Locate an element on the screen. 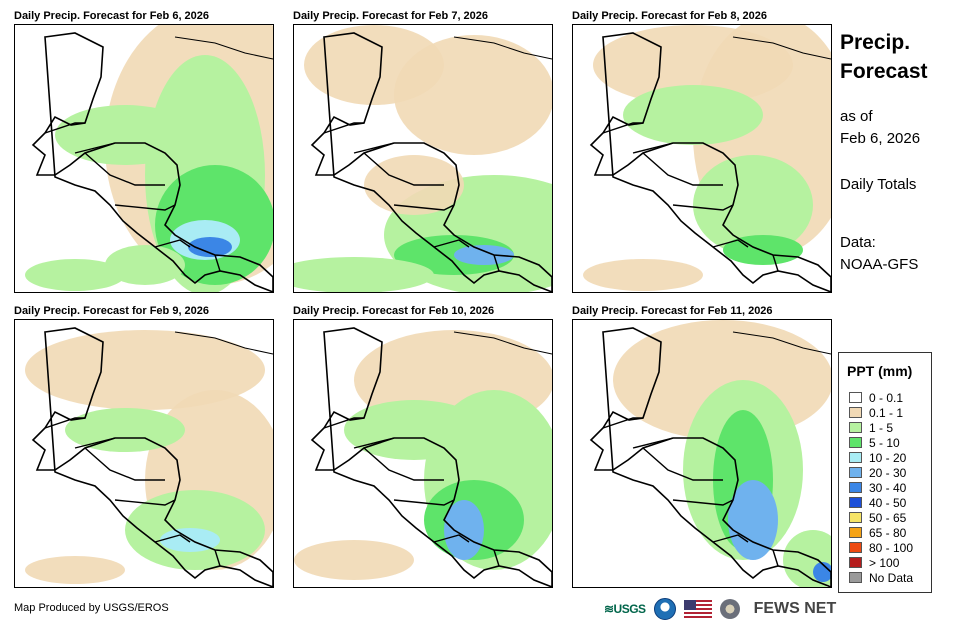  legend-label: 0.1 - 1 is located at coordinates (886, 412).